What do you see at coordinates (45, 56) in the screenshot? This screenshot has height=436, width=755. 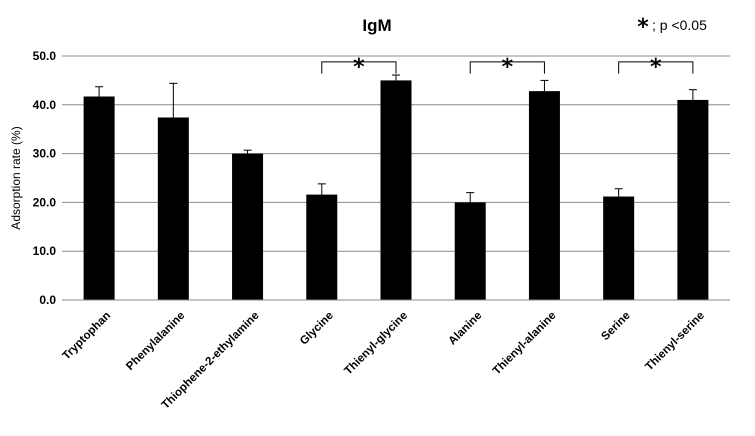 I see `y-tick-label: 50.0` at bounding box center [45, 56].